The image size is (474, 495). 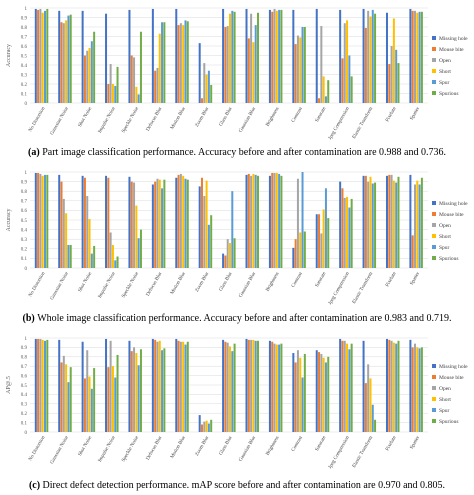 What do you see at coordinates (444, 411) in the screenshot?
I see `legend-label: Spur` at bounding box center [444, 411].